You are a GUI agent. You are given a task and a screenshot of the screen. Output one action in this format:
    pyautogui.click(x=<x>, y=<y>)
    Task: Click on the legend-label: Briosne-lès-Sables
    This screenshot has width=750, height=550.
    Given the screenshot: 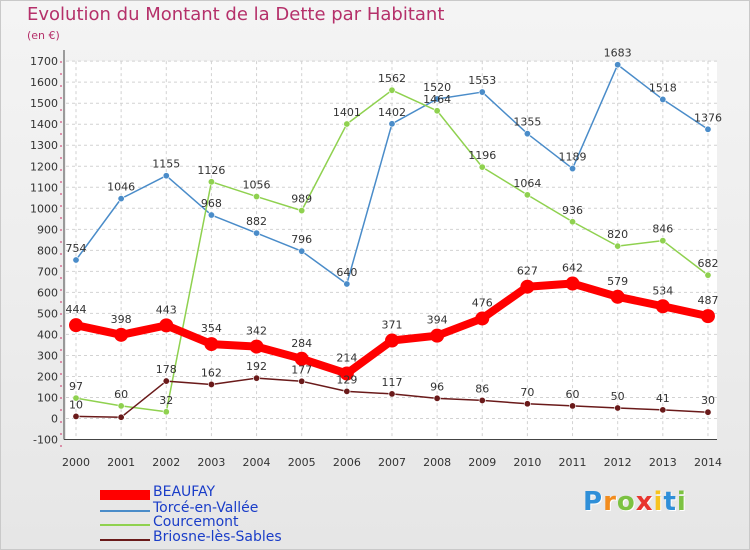 What is the action you would take?
    pyautogui.click(x=217, y=537)
    